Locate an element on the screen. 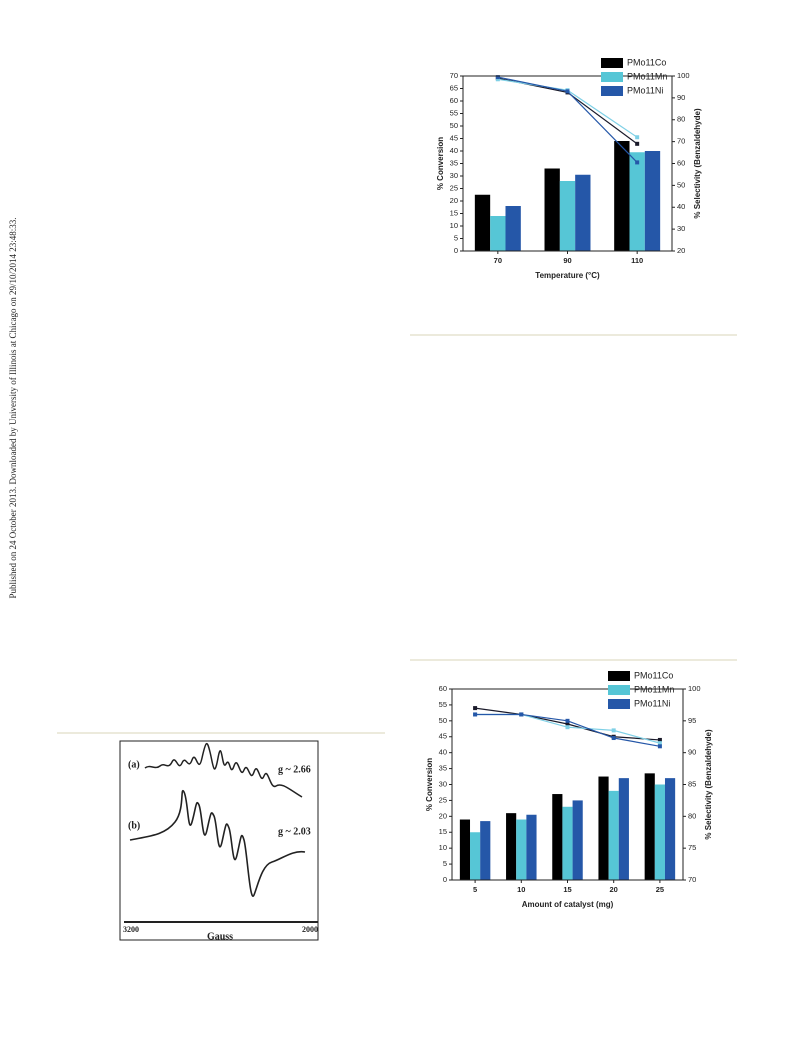 The image size is (793, 1039). y-tick-label: 50 is located at coordinates (443, 720).